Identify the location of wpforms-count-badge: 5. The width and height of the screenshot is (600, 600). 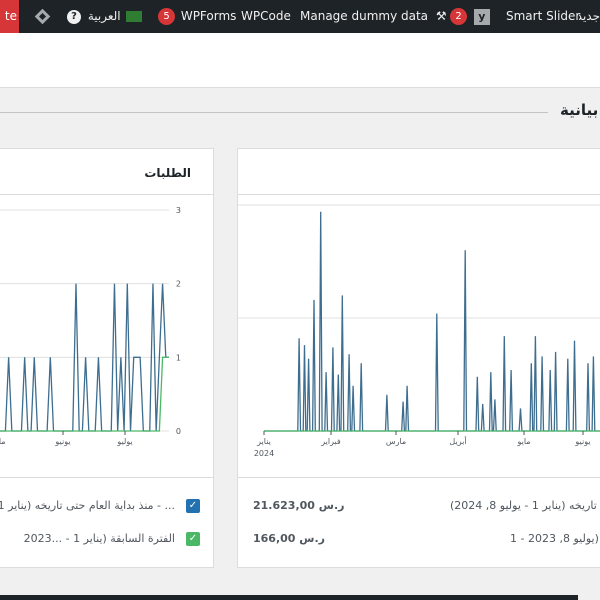
(166, 16).